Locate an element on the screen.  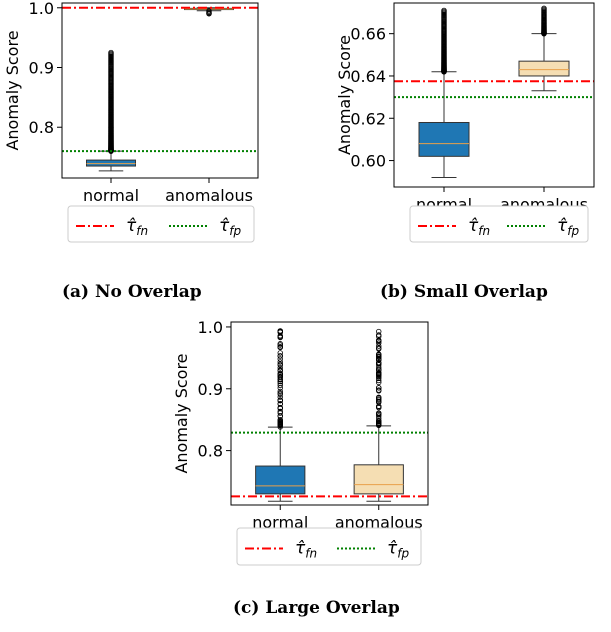
x-tick-label: normal is located at coordinates (111, 195).